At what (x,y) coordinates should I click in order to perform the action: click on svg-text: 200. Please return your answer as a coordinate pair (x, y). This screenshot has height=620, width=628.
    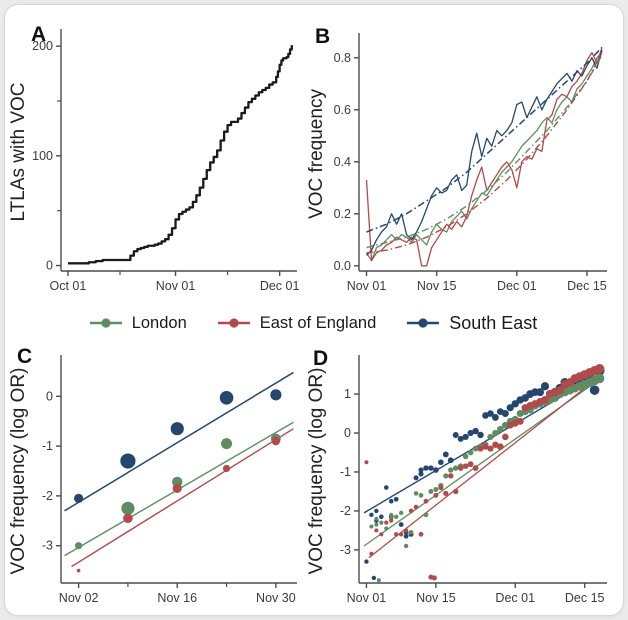
    Looking at the image, I should click on (42, 46).